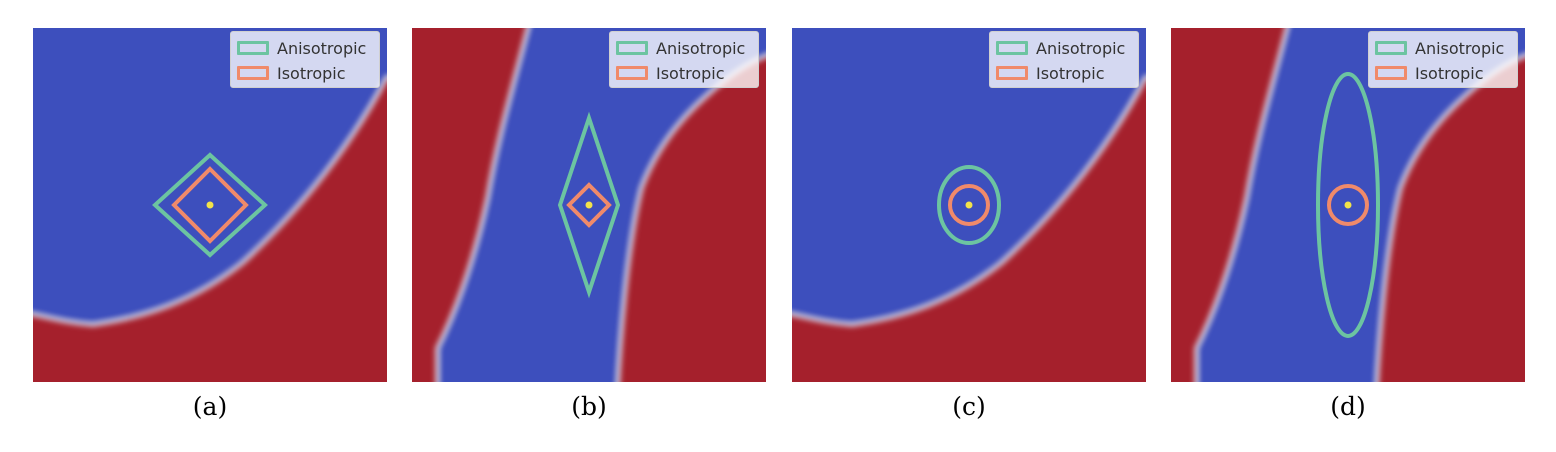 The width and height of the screenshot is (1556, 452). Describe the element at coordinates (589, 406) in the screenshot. I see `caption-b: (b)` at that location.